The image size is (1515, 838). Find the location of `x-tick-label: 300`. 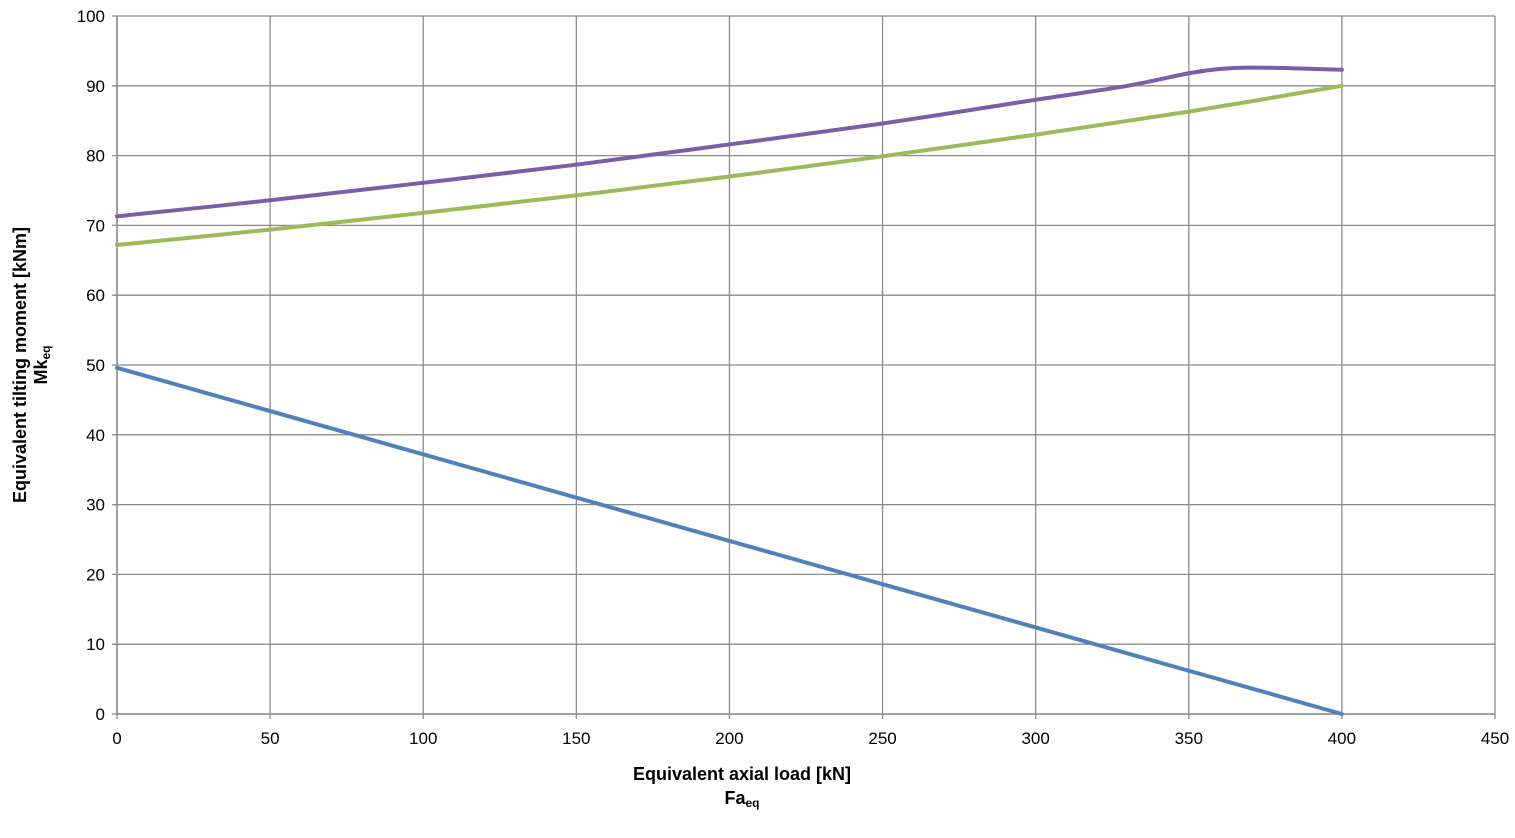

x-tick-label: 300 is located at coordinates (1035, 738).